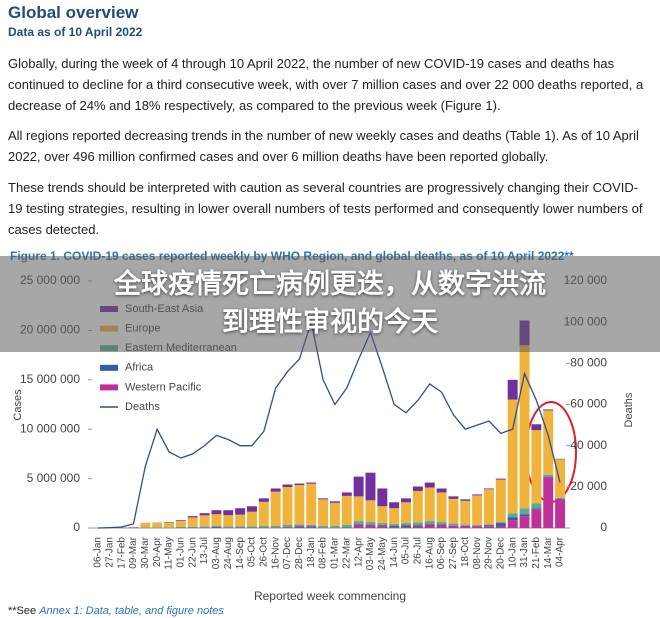 The image size is (660, 618). What do you see at coordinates (465, 552) in the screenshot?
I see `x-tick-label: 18-Oct` at bounding box center [465, 552].